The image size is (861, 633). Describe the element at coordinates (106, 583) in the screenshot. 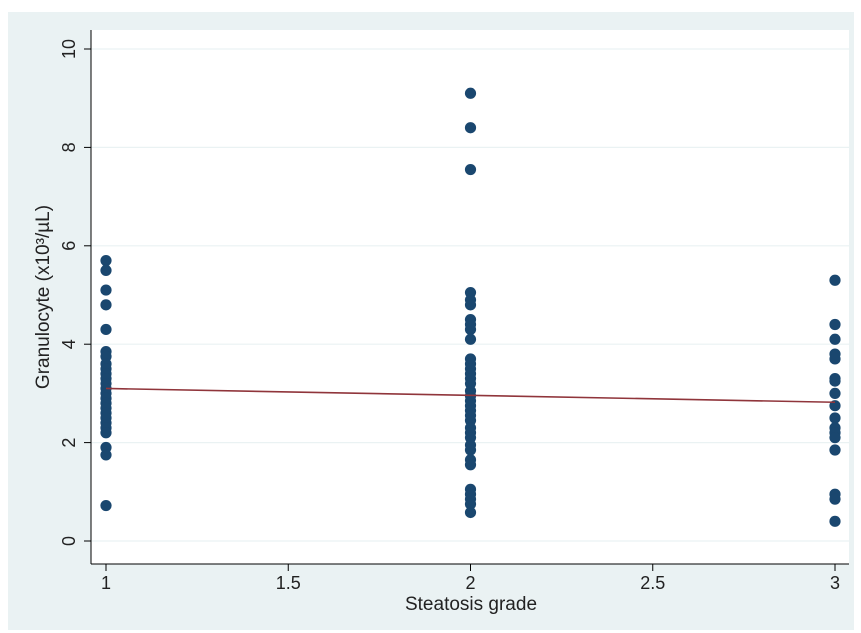

I see `x-tick-label: 1` at that location.